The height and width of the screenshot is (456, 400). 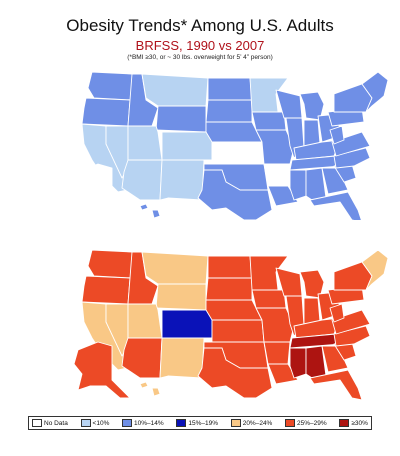 I want to click on legend-item-r15_19: 15%–19%, so click(x=197, y=423).